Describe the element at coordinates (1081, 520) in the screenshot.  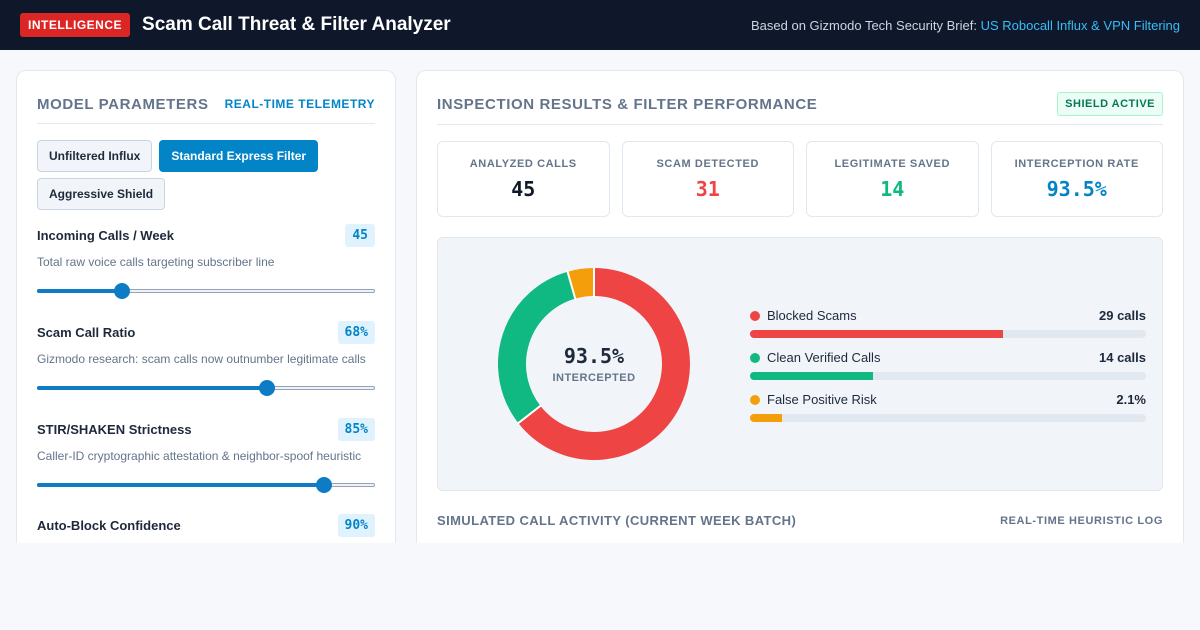
I see `activity-log-label: REAL-TIME HEURISTIC LOG` at that location.